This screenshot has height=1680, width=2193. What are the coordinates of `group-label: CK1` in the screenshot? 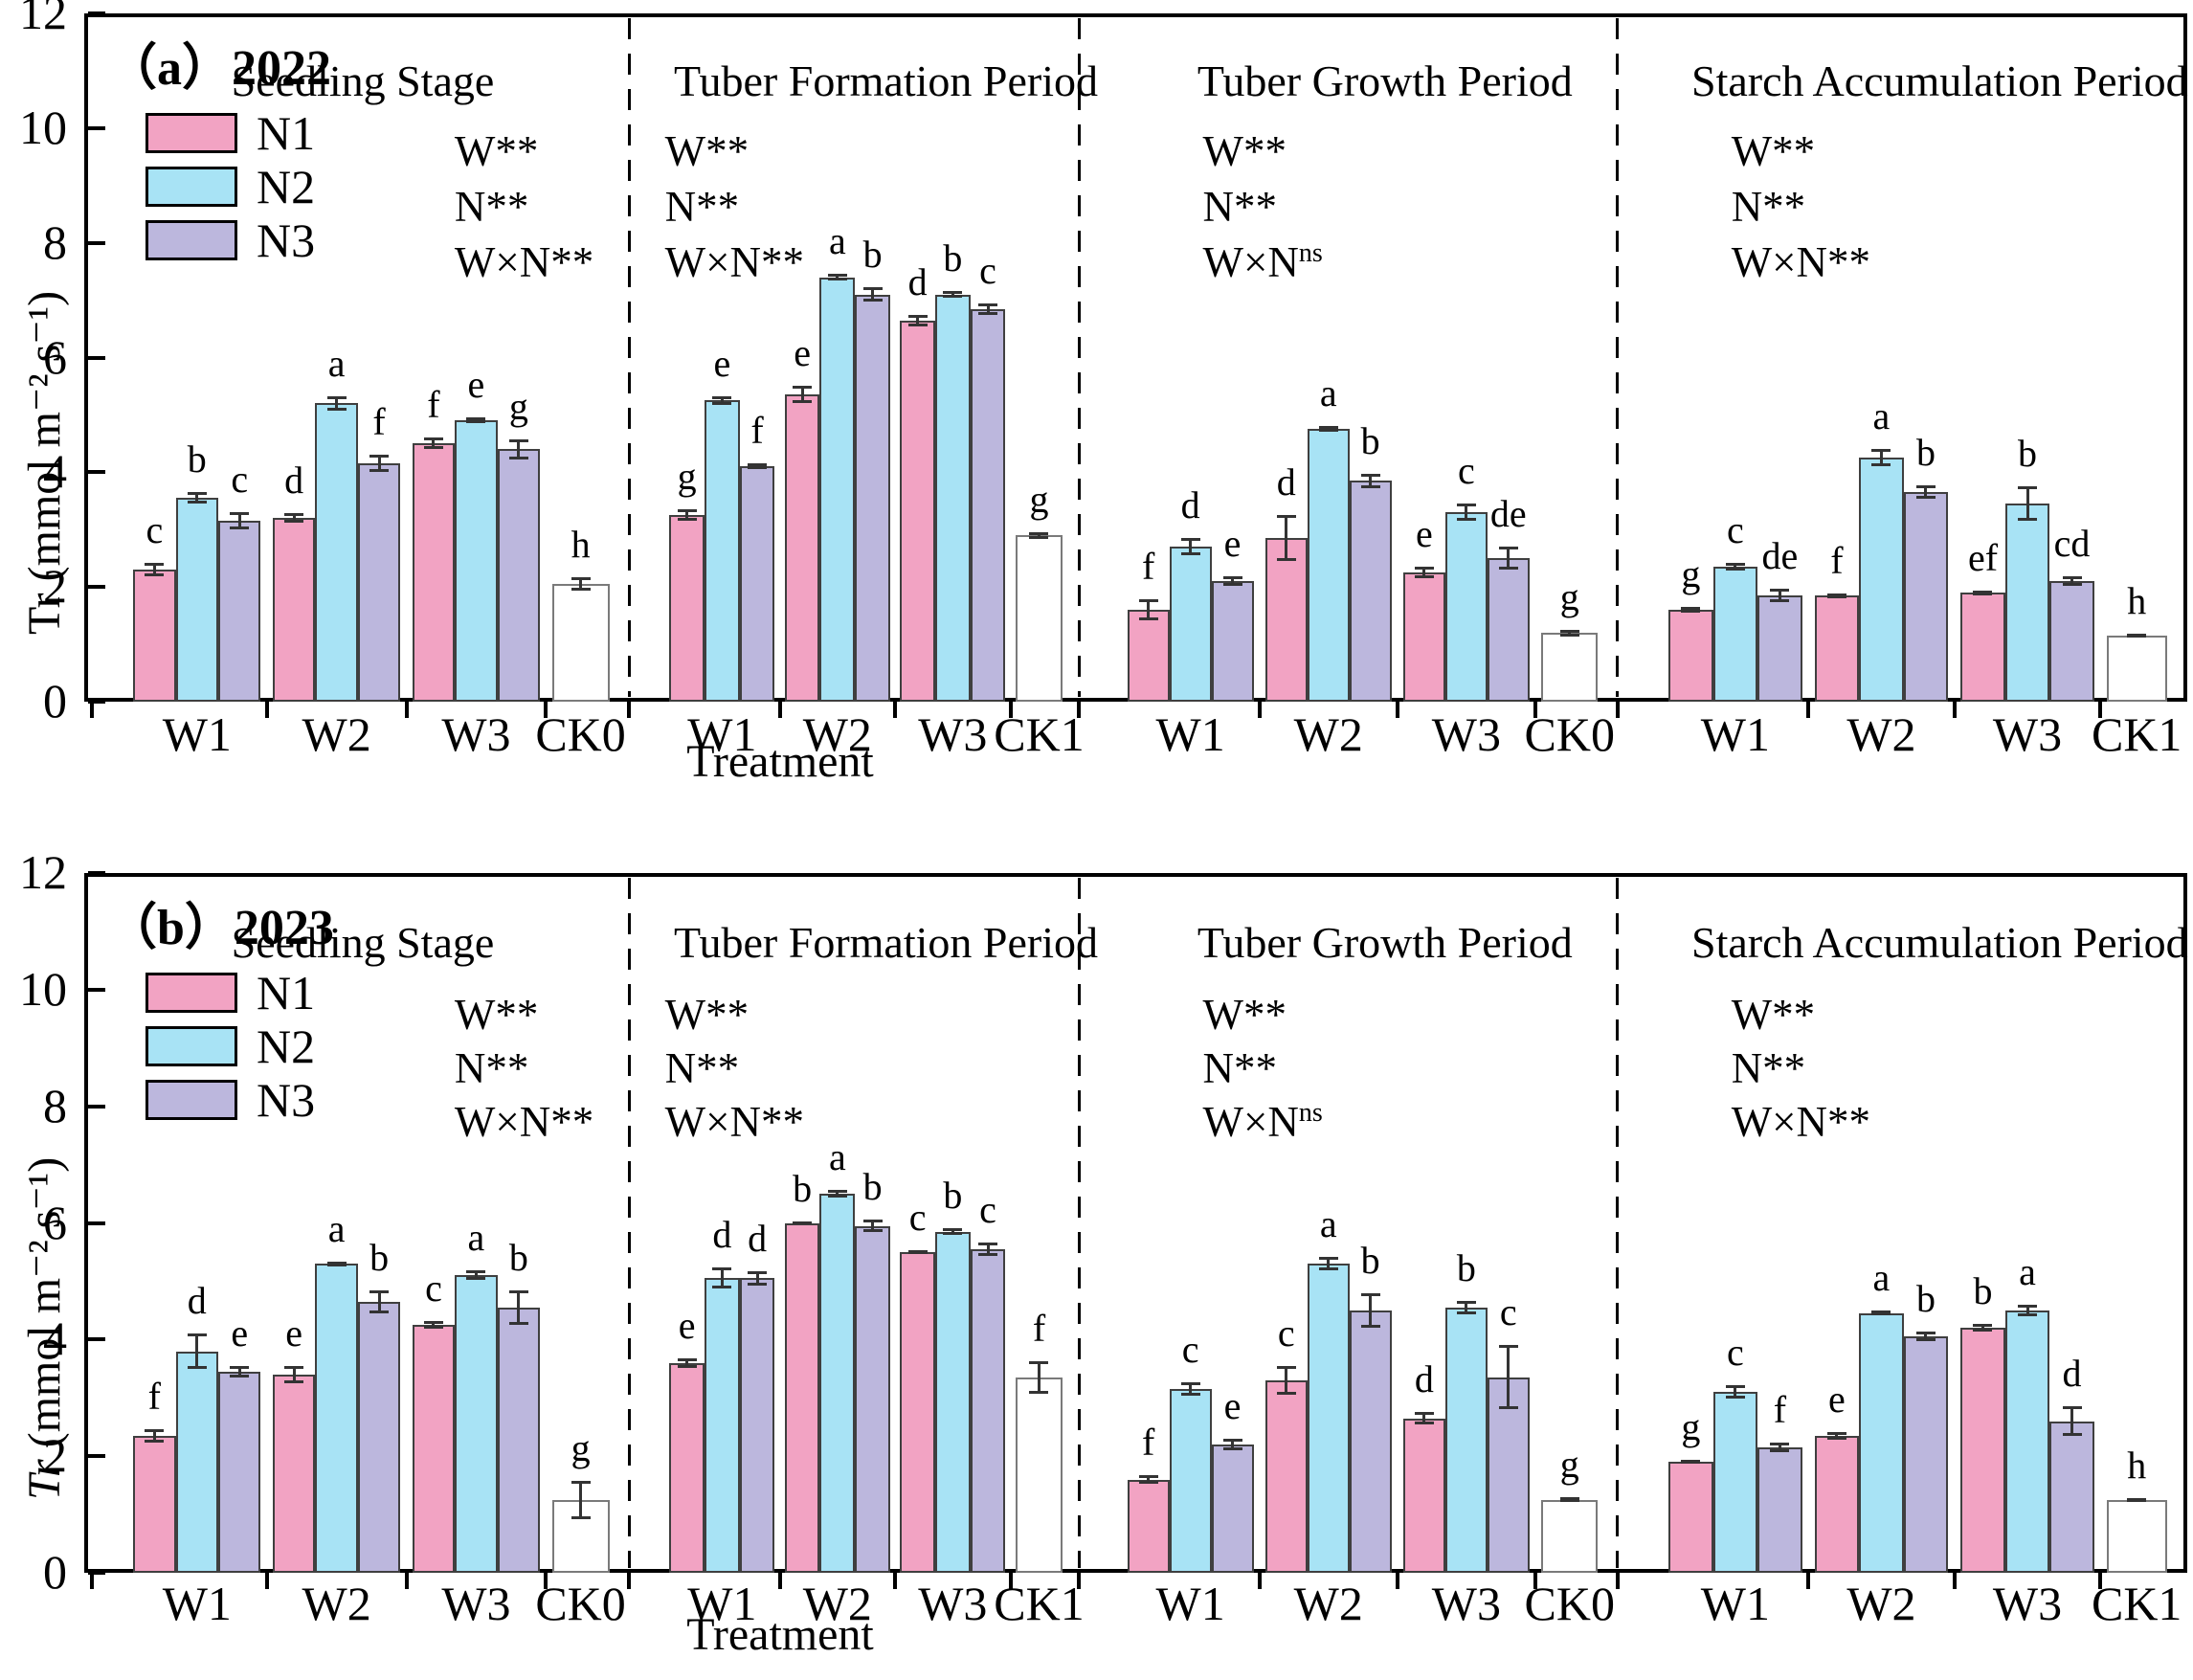 It's located at (2136, 734).